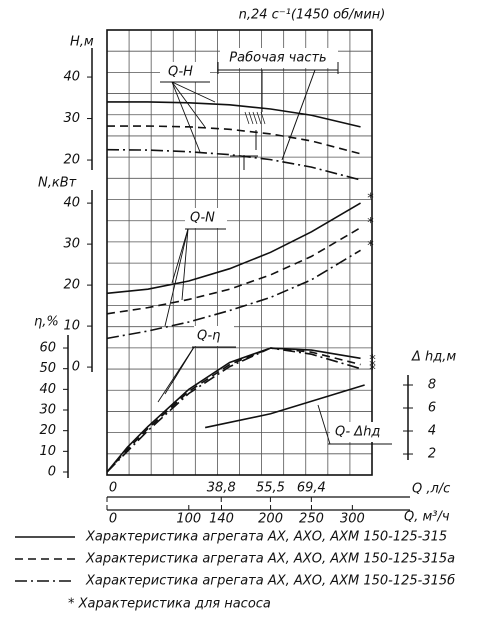  Describe the element at coordinates (311, 519) in the screenshot. I see `x-tick-label: 250` at that location.